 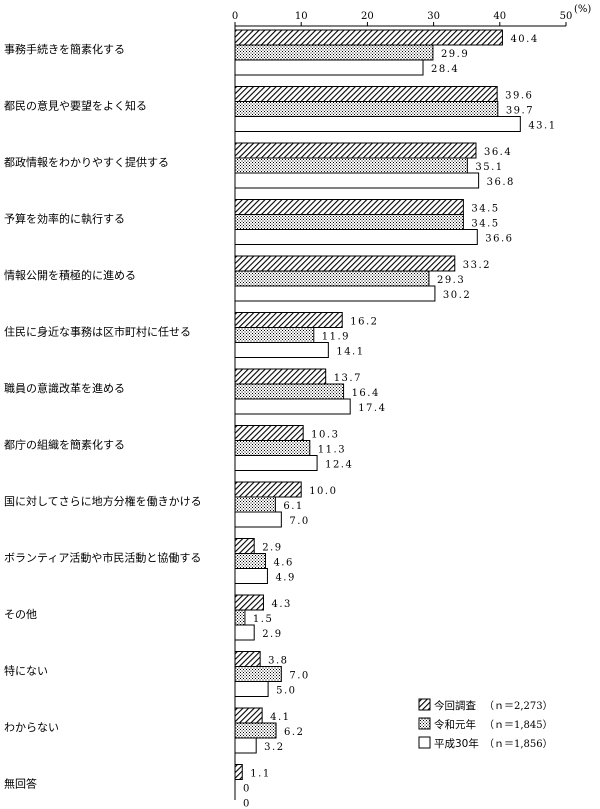 What do you see at coordinates (518, 744) in the screenshot?
I see `legend-series-n: （ｎ＝1,856）` at bounding box center [518, 744].